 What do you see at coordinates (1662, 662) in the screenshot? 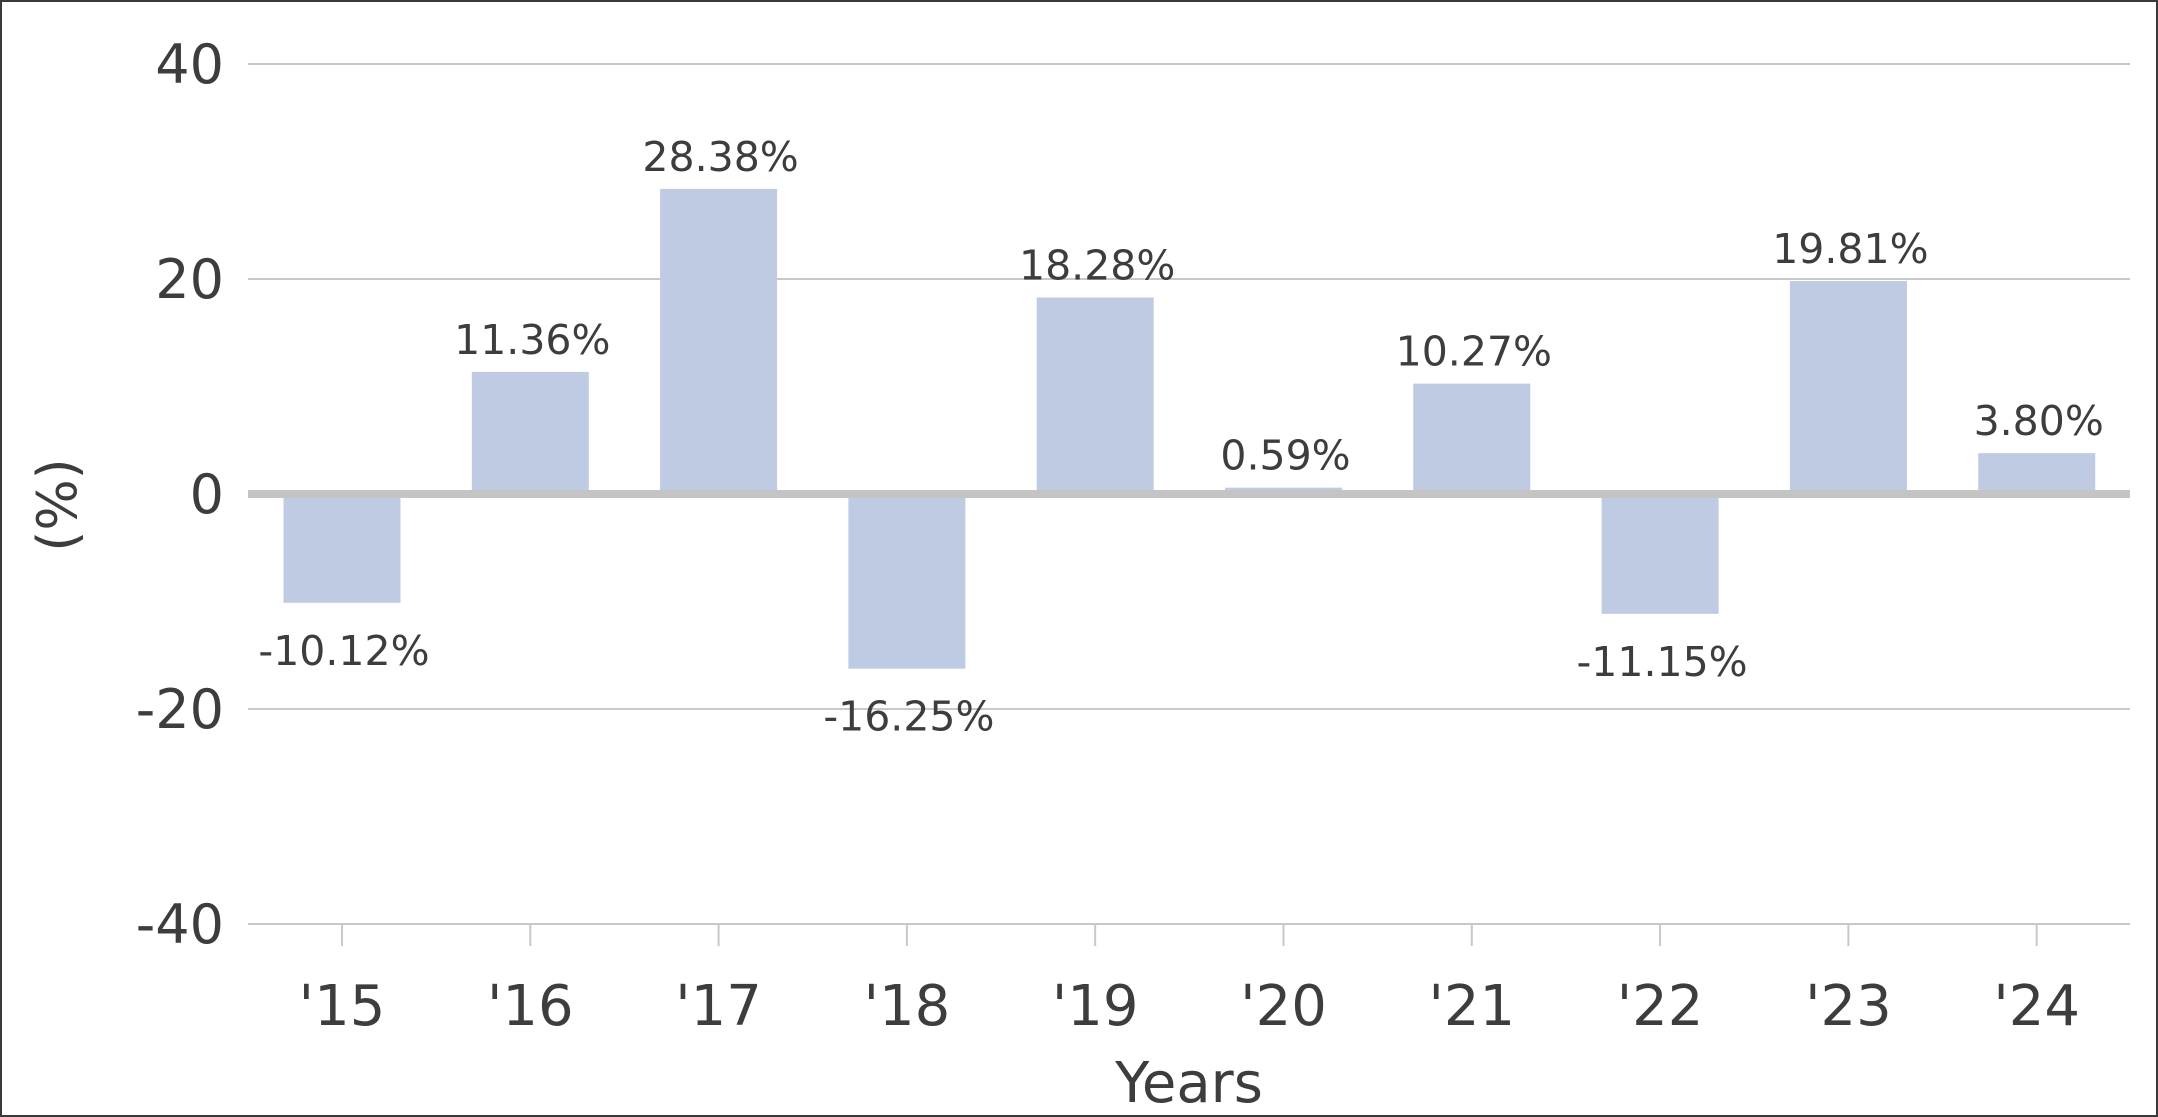
I see `data-label: -11.15%` at bounding box center [1662, 662].